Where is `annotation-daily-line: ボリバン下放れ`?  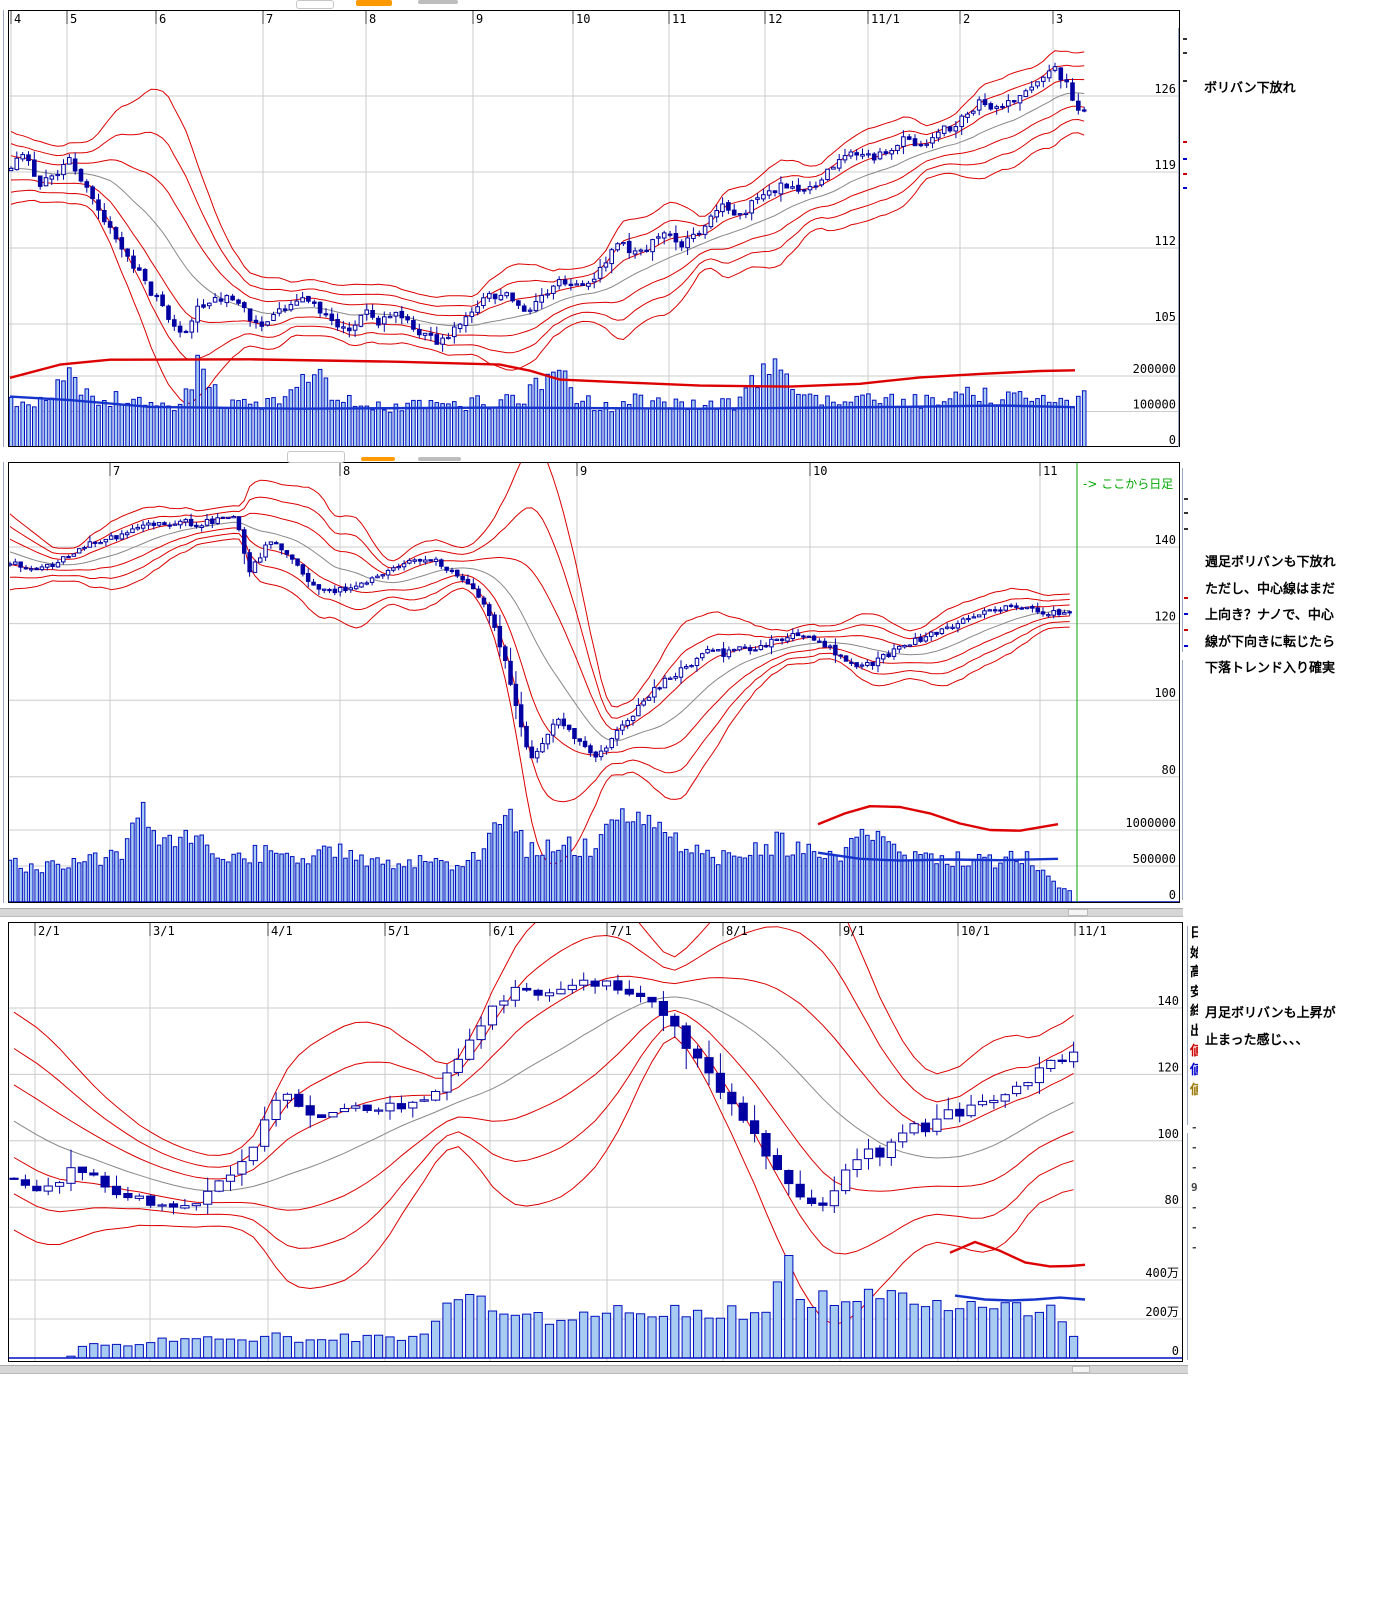
annotation-daily-line: ボリバン下放れ is located at coordinates (1250, 88).